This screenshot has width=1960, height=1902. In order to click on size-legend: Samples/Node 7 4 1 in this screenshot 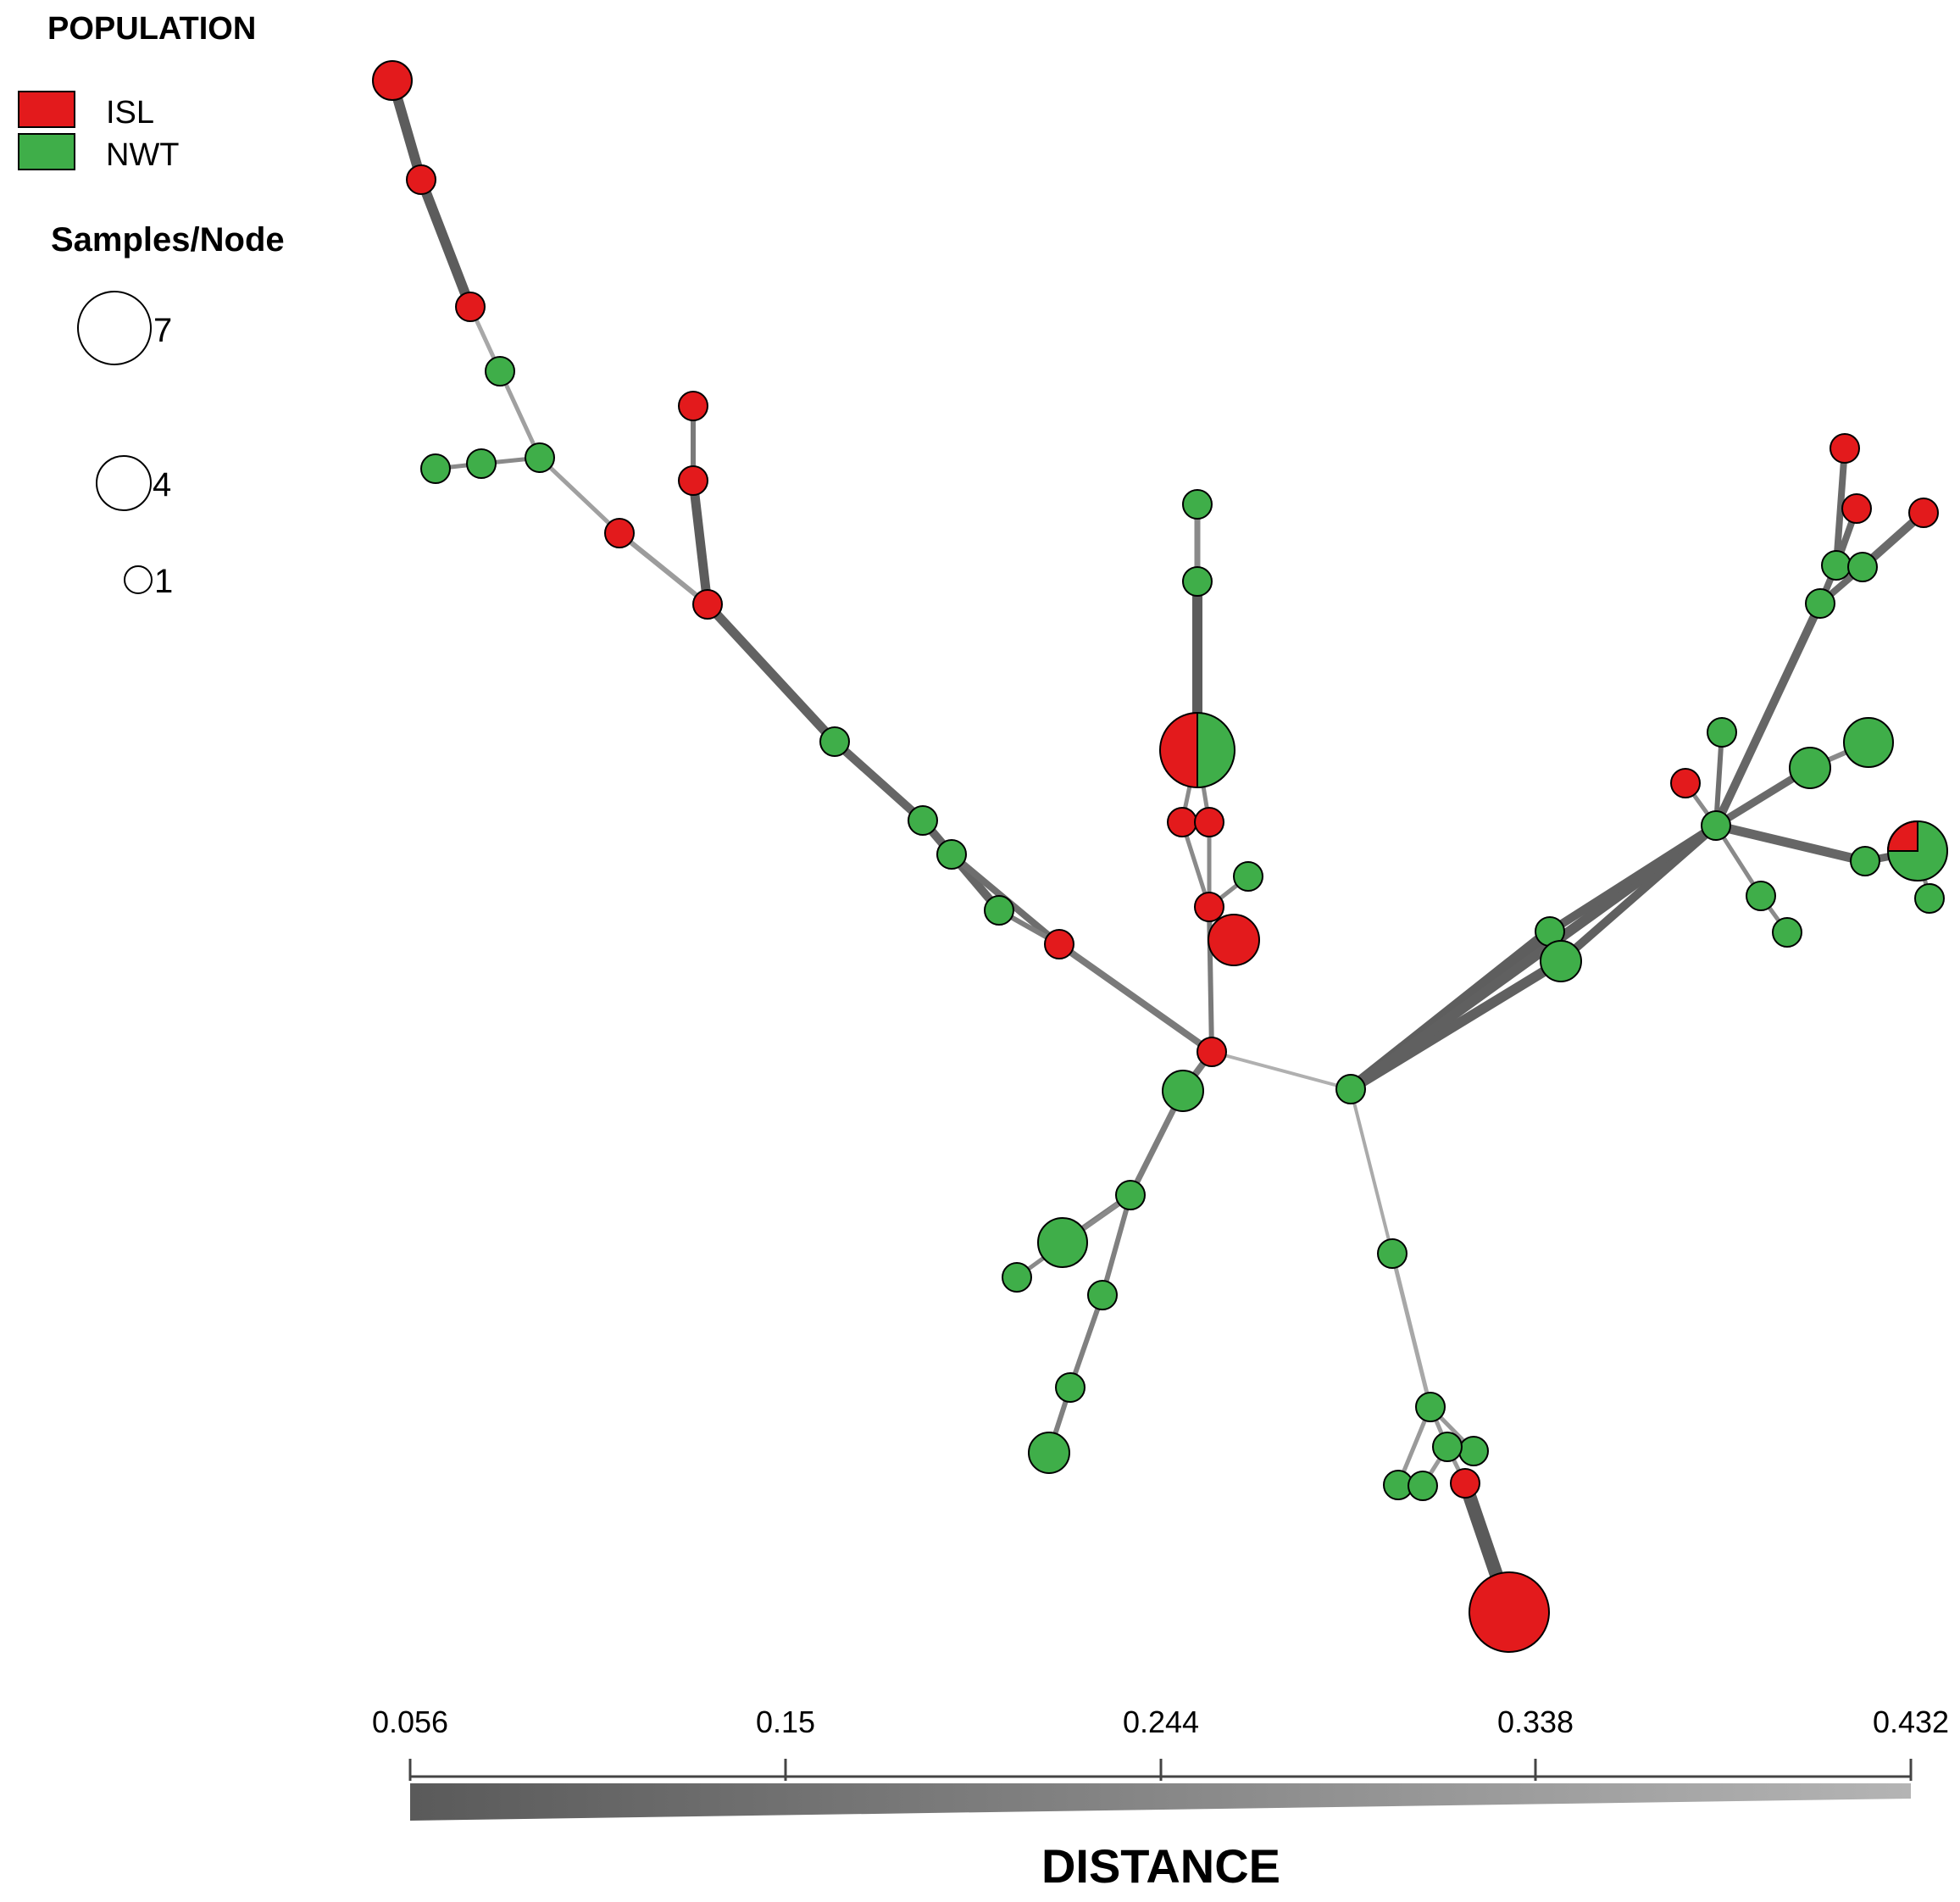, I will do `click(168, 410)`.